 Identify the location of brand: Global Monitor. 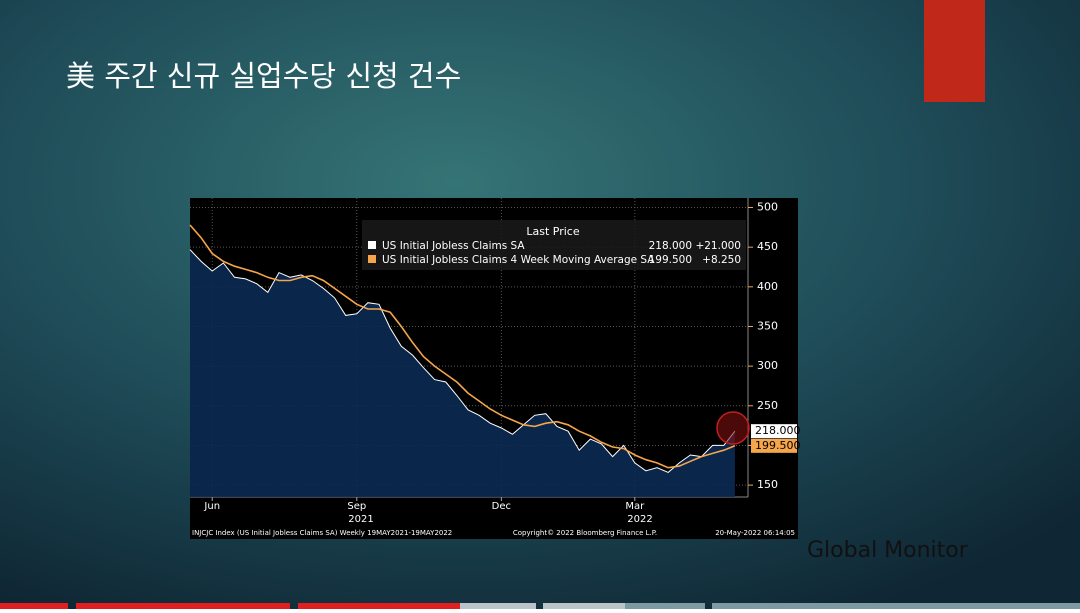
(888, 550).